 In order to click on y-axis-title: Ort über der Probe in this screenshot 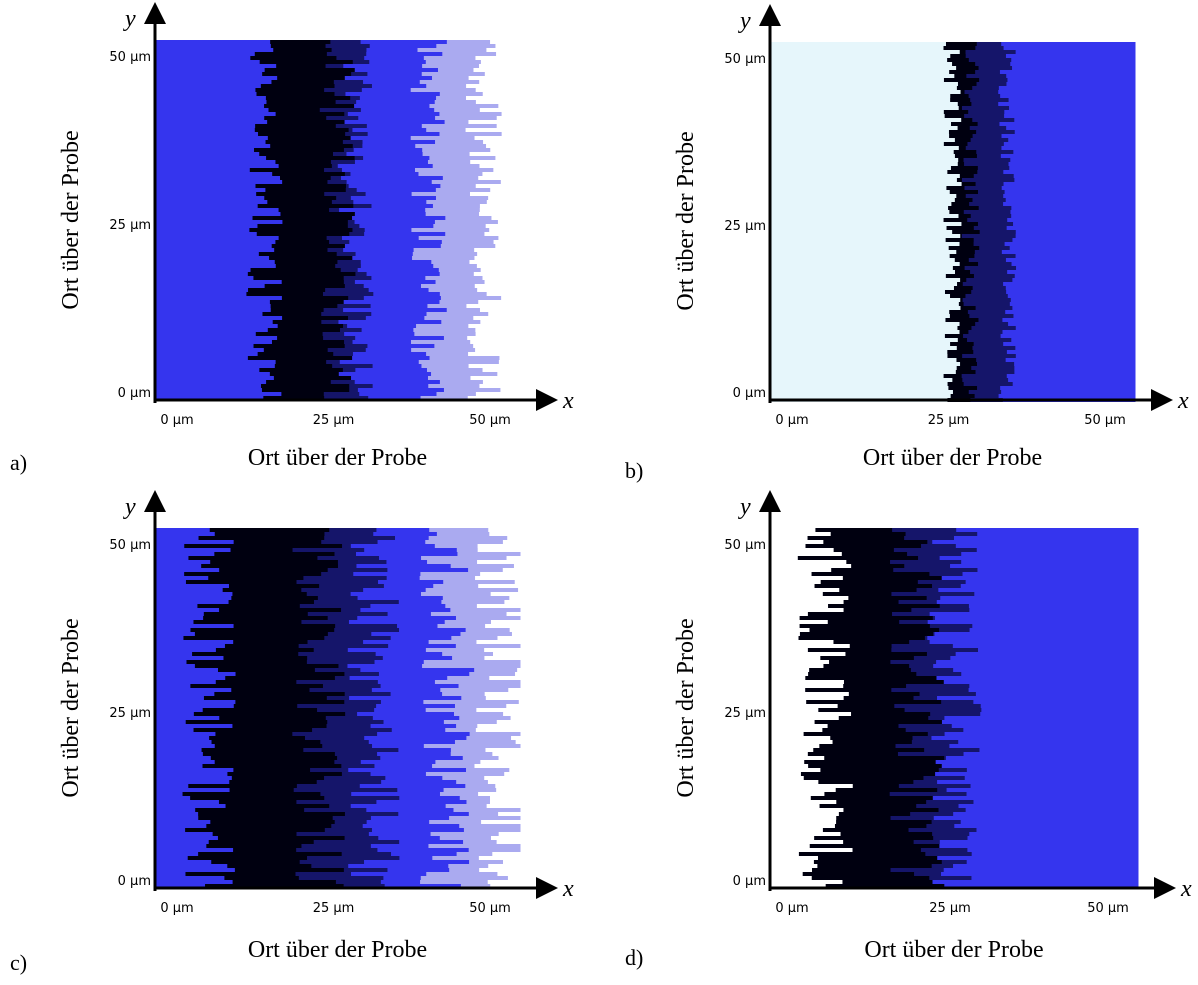, I will do `click(686, 707)`.